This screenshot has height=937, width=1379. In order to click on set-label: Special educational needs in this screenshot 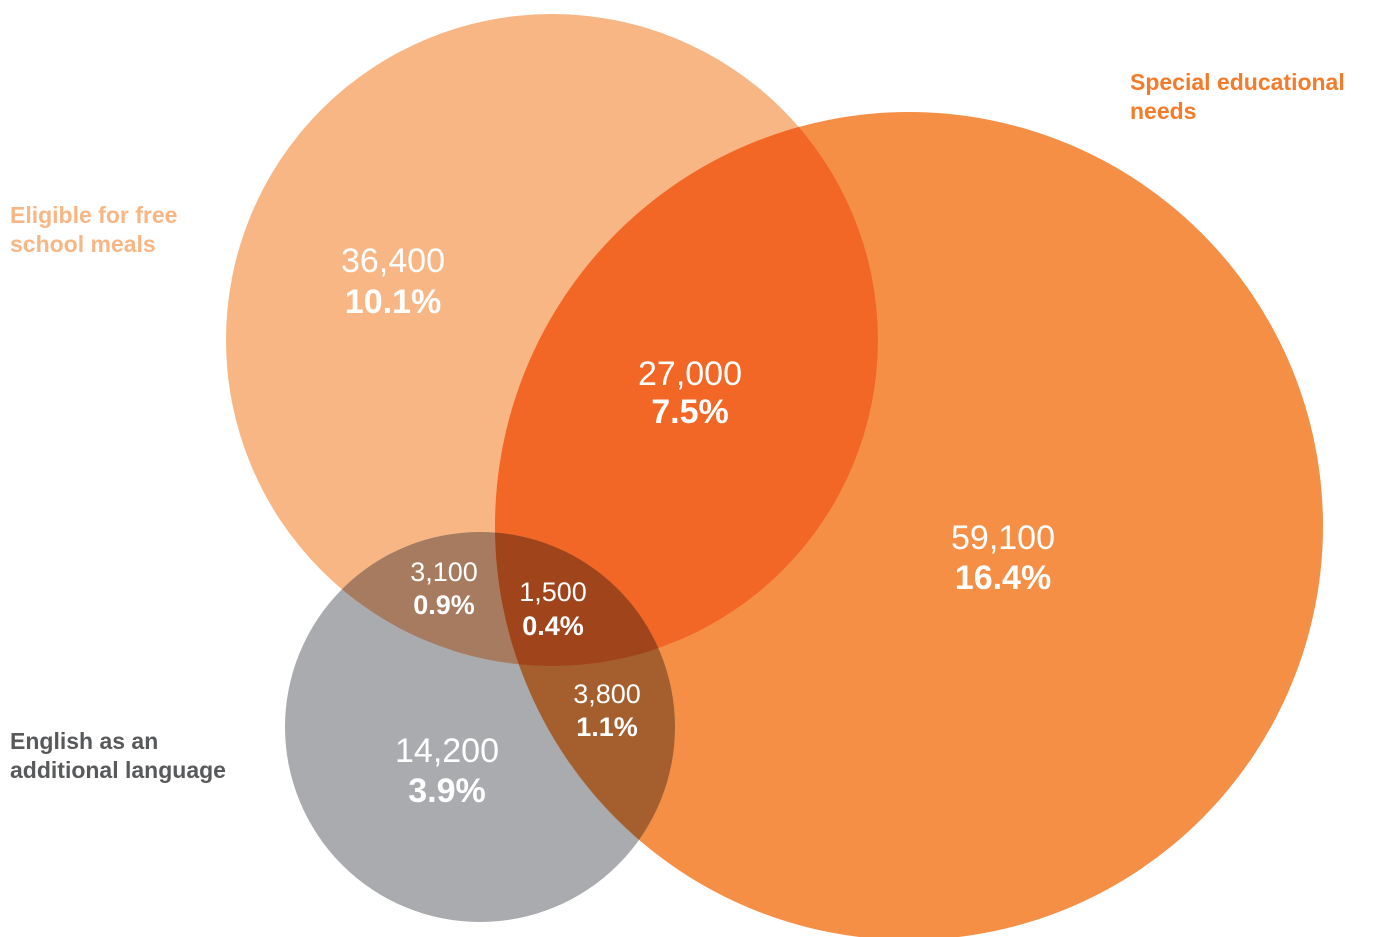, I will do `click(1237, 96)`.